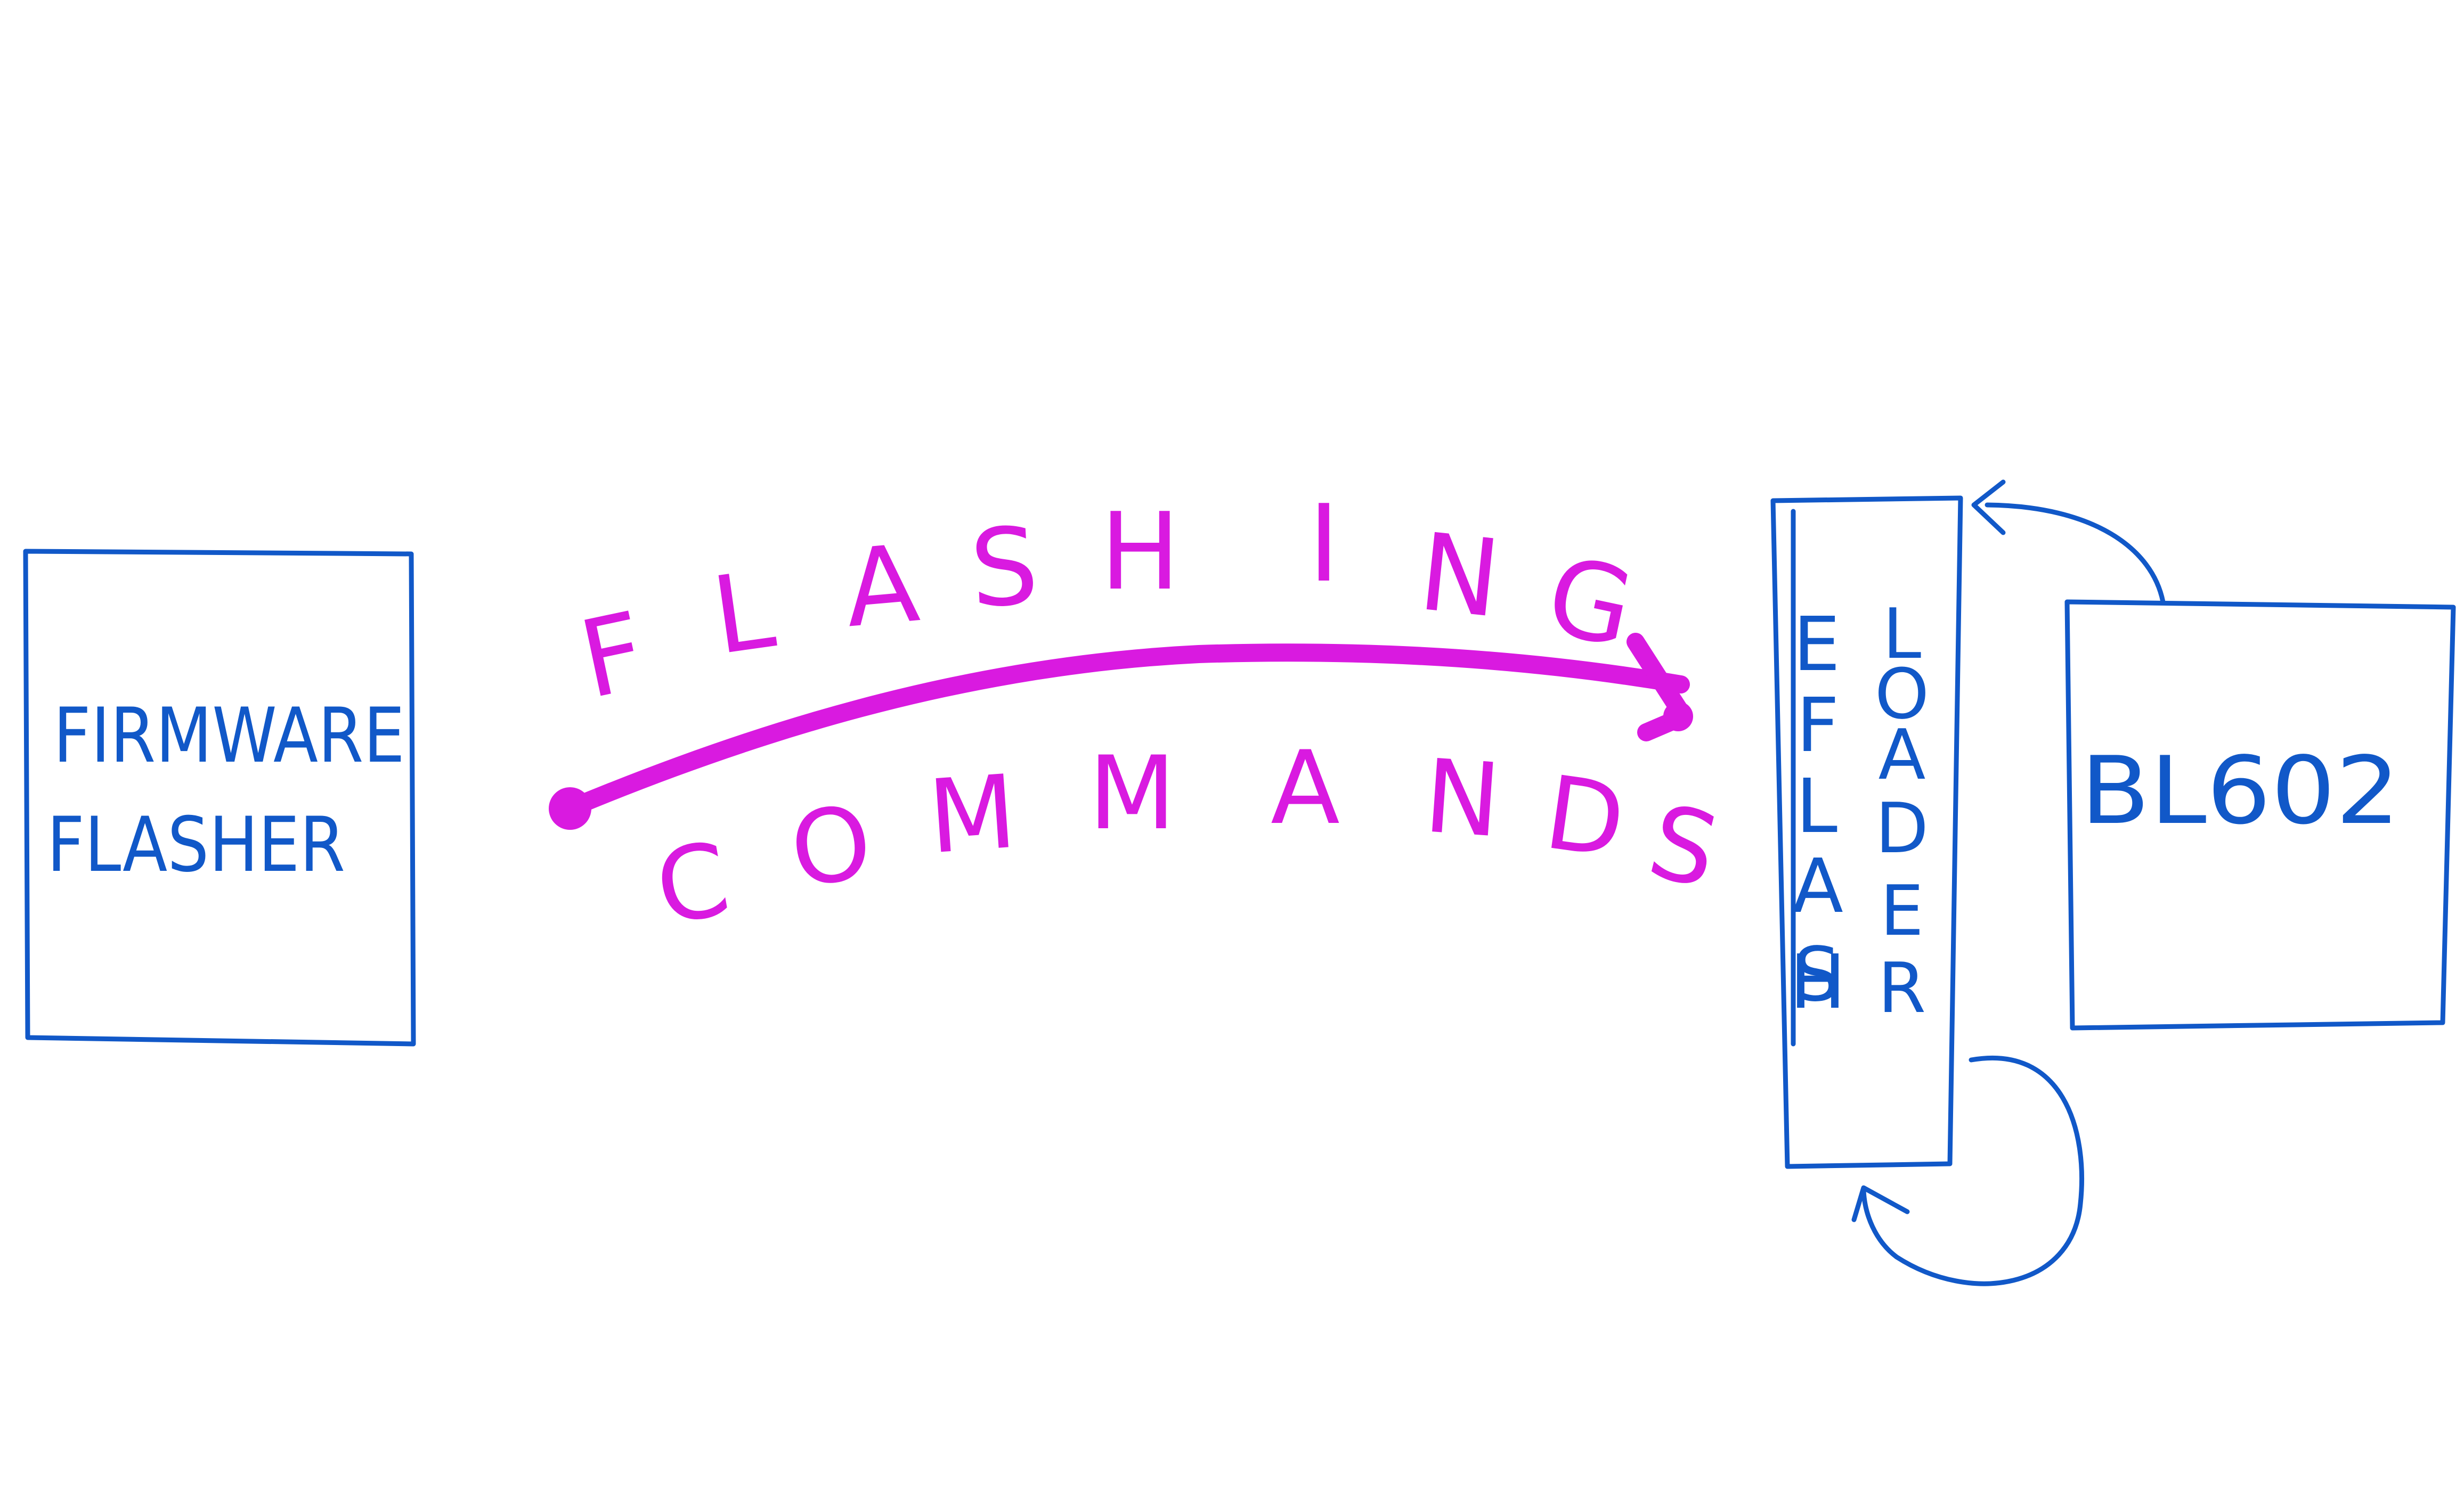  I want to click on bl602-node: BL602, so click(2260, 815).